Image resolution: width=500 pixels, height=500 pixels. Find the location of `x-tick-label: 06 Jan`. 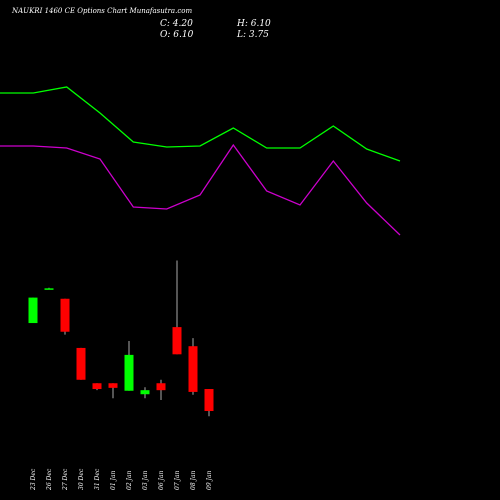

x-tick-label: 06 Jan is located at coordinates (161, 480).